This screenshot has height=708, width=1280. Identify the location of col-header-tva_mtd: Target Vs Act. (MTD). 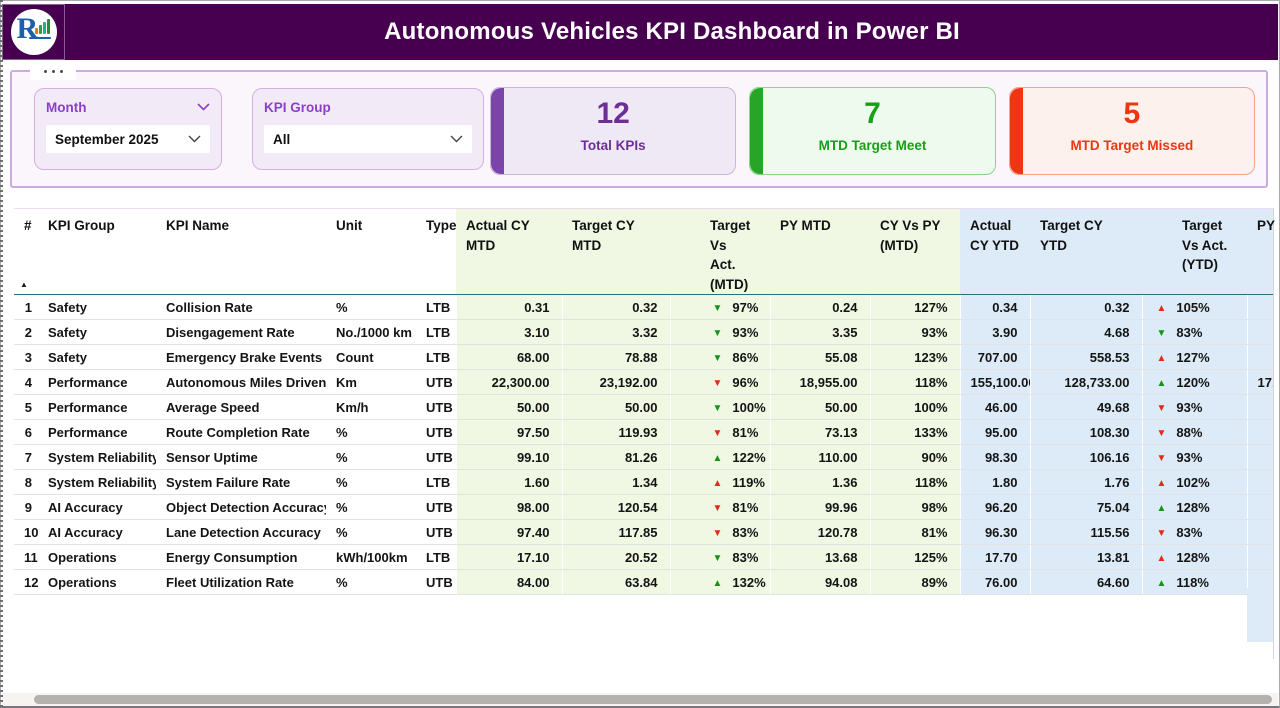
(720, 252).